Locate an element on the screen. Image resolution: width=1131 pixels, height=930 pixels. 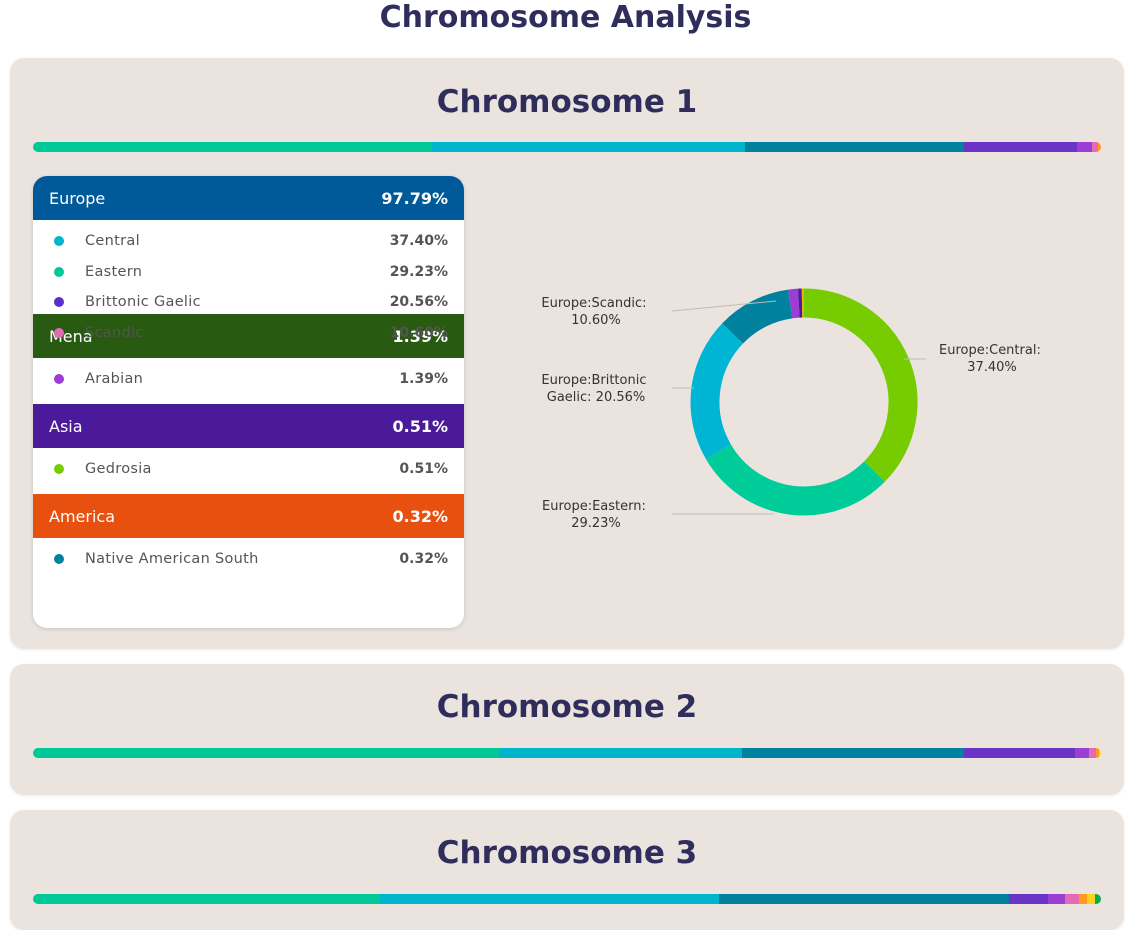
list-item: Native American South 0.32% is located at coordinates (248, 559).